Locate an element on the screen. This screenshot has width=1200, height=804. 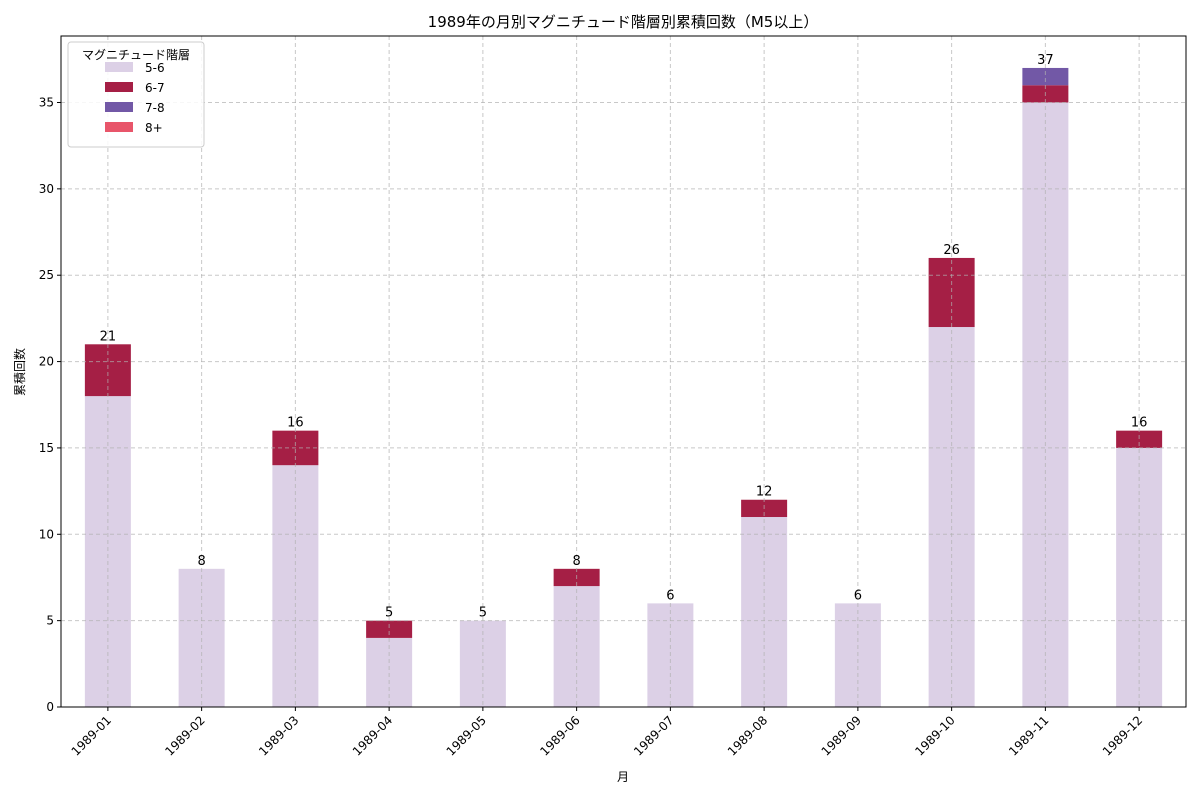
y-tick-label: 15 is located at coordinates (46, 448).